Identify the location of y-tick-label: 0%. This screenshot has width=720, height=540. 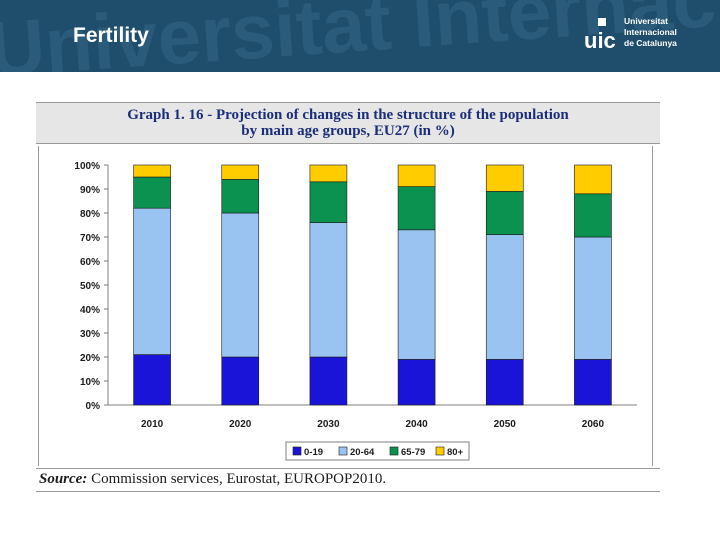
(93, 406).